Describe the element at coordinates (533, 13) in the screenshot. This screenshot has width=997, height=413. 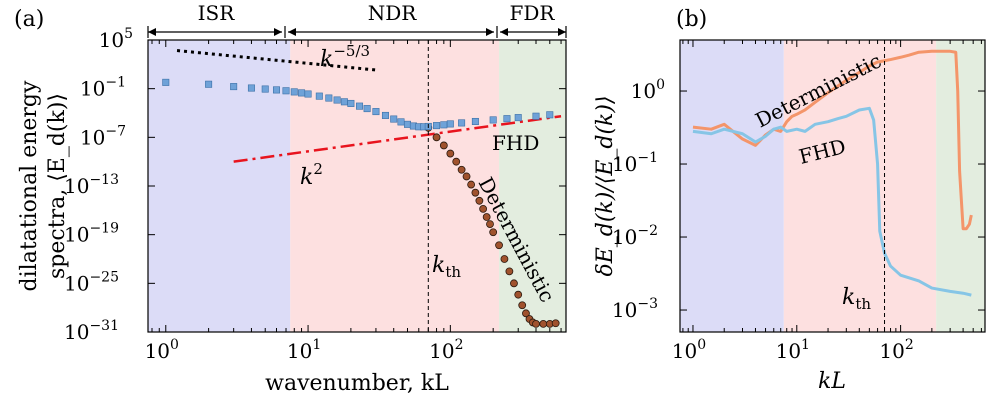
I see `region-label-fdr: FDR` at that location.